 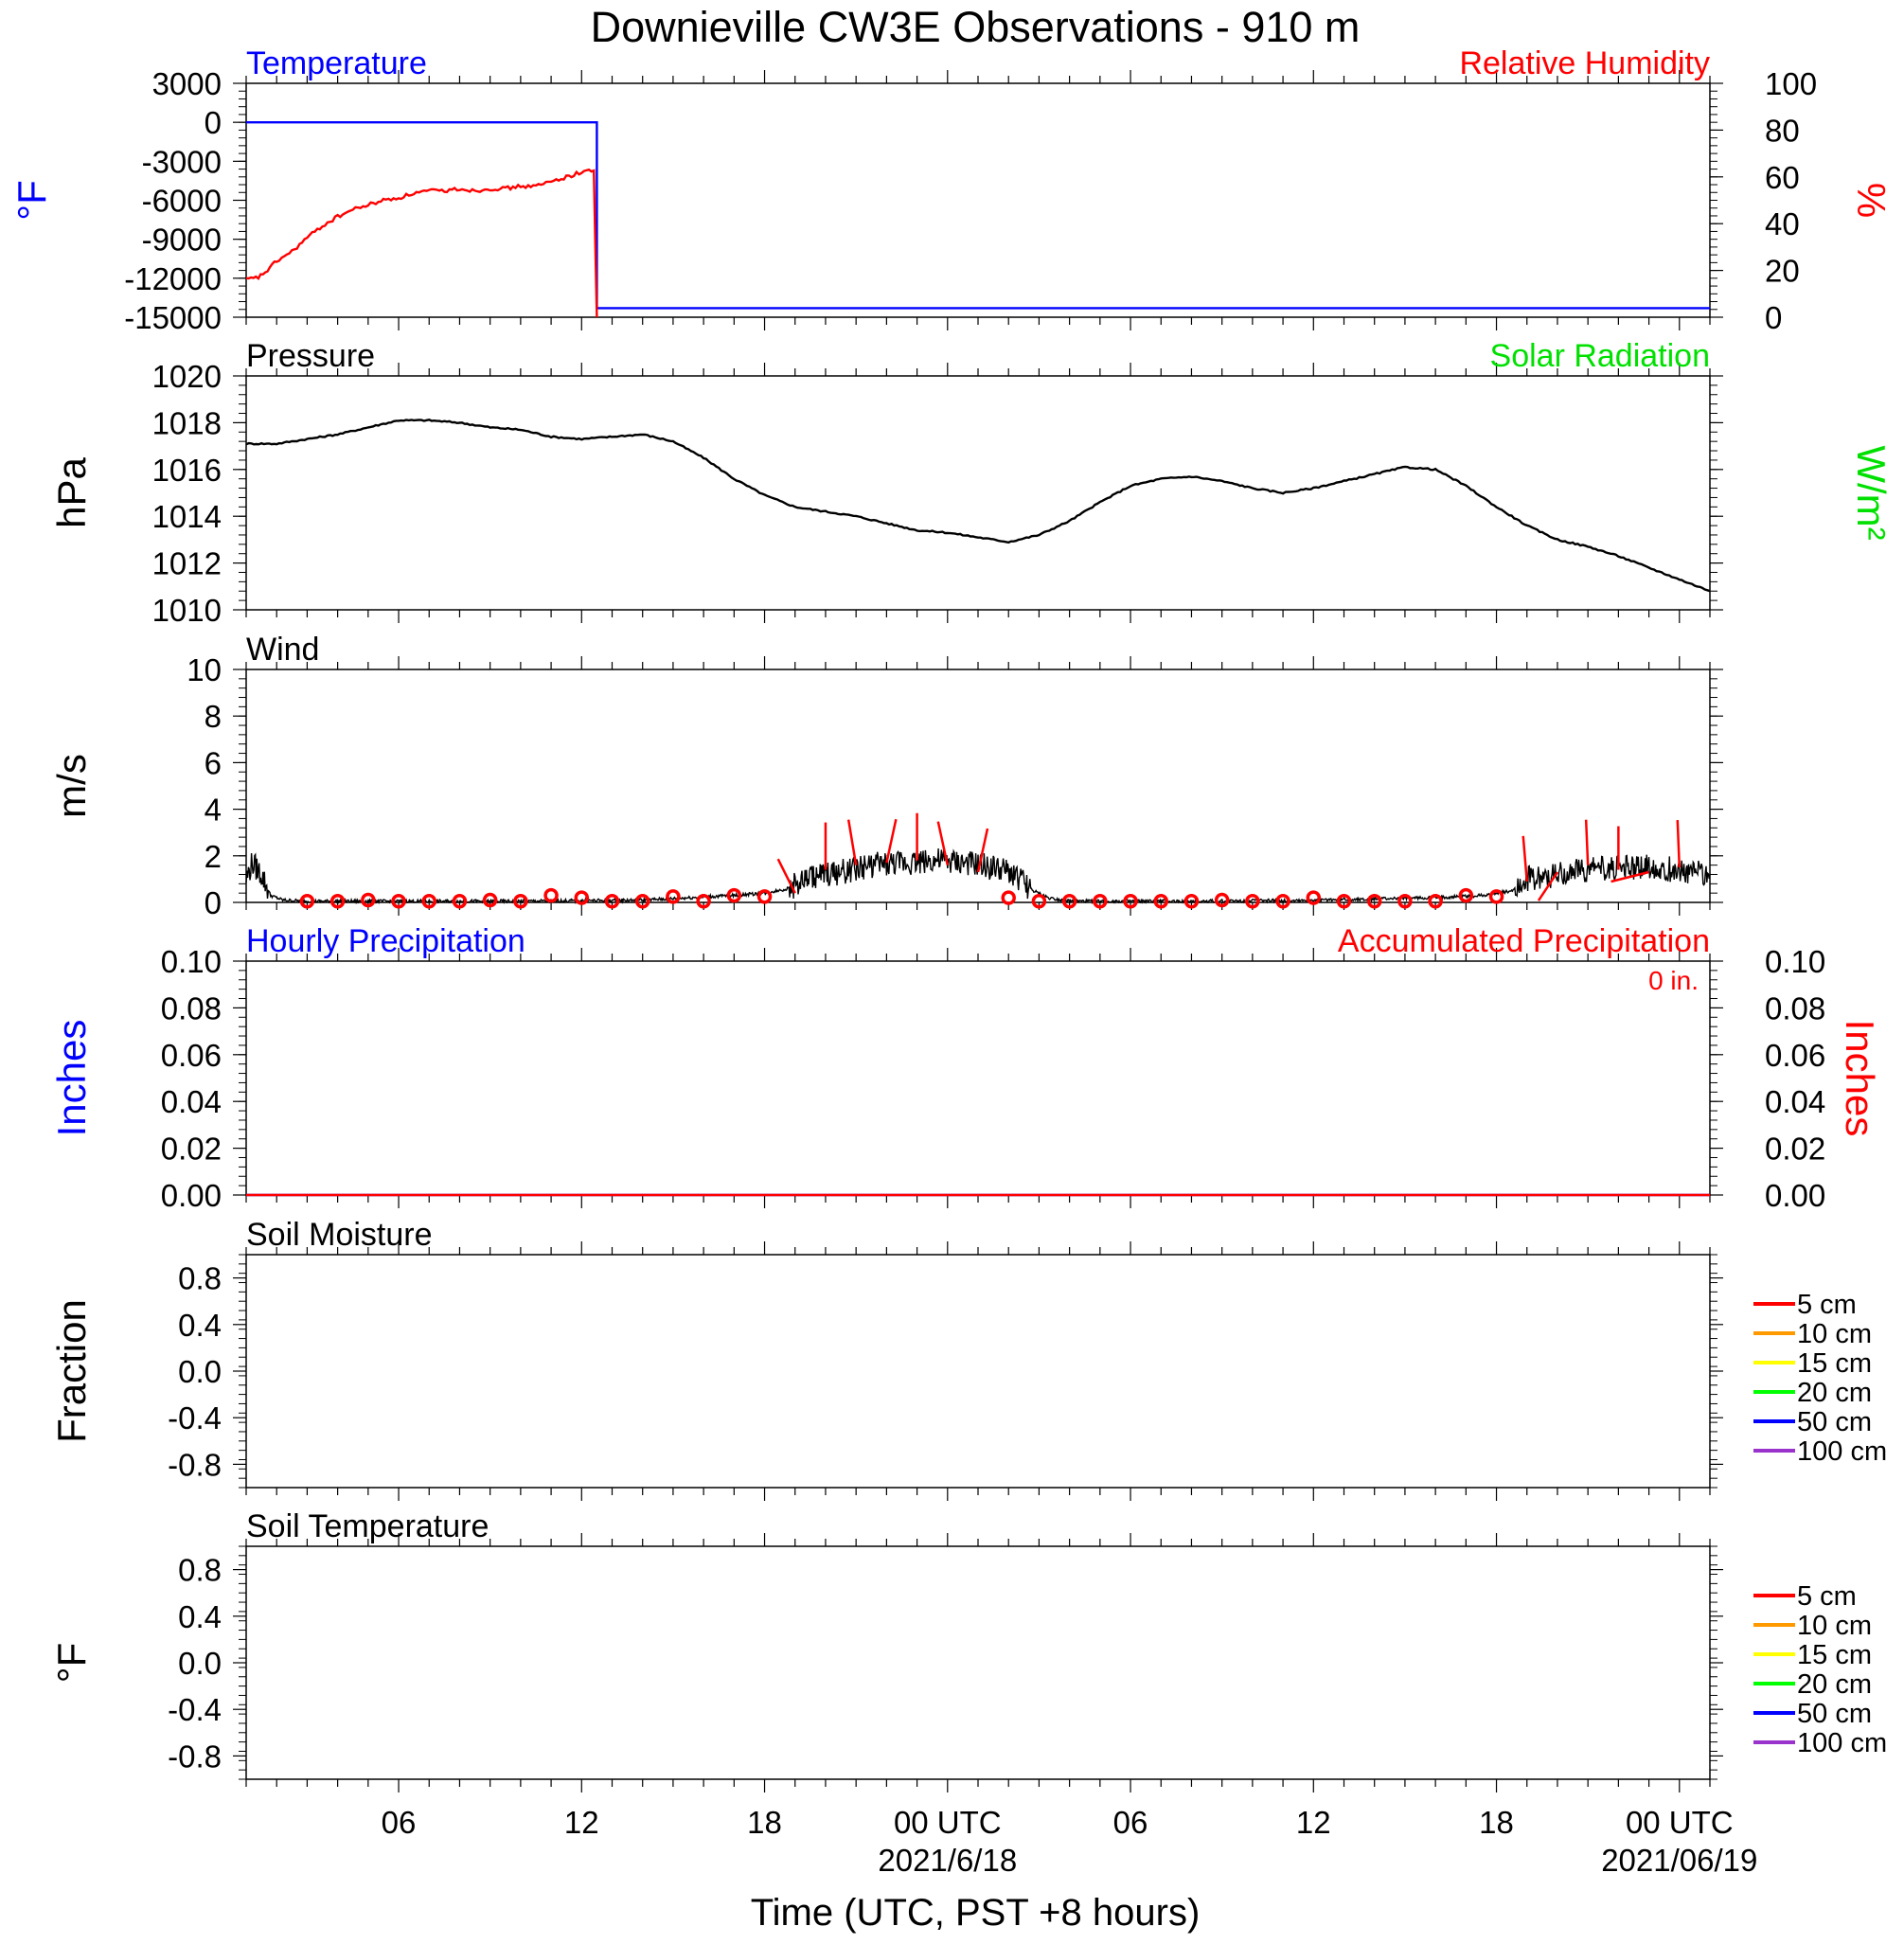 What do you see at coordinates (1834, 1714) in the screenshot?
I see `legend-label: 50 cm` at bounding box center [1834, 1714].